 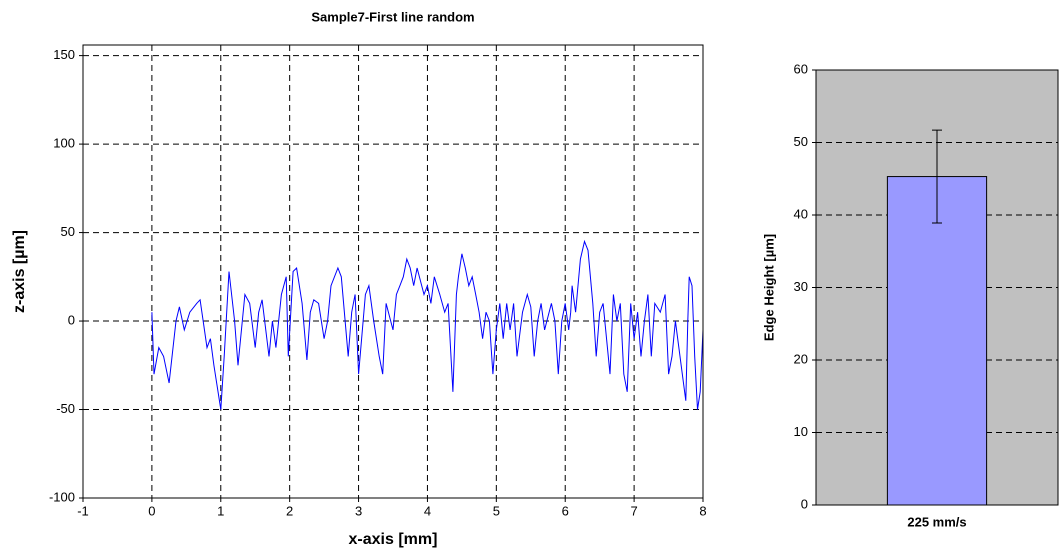 I want to click on y-axis-label: Edge Height [µm], so click(x=768, y=287).